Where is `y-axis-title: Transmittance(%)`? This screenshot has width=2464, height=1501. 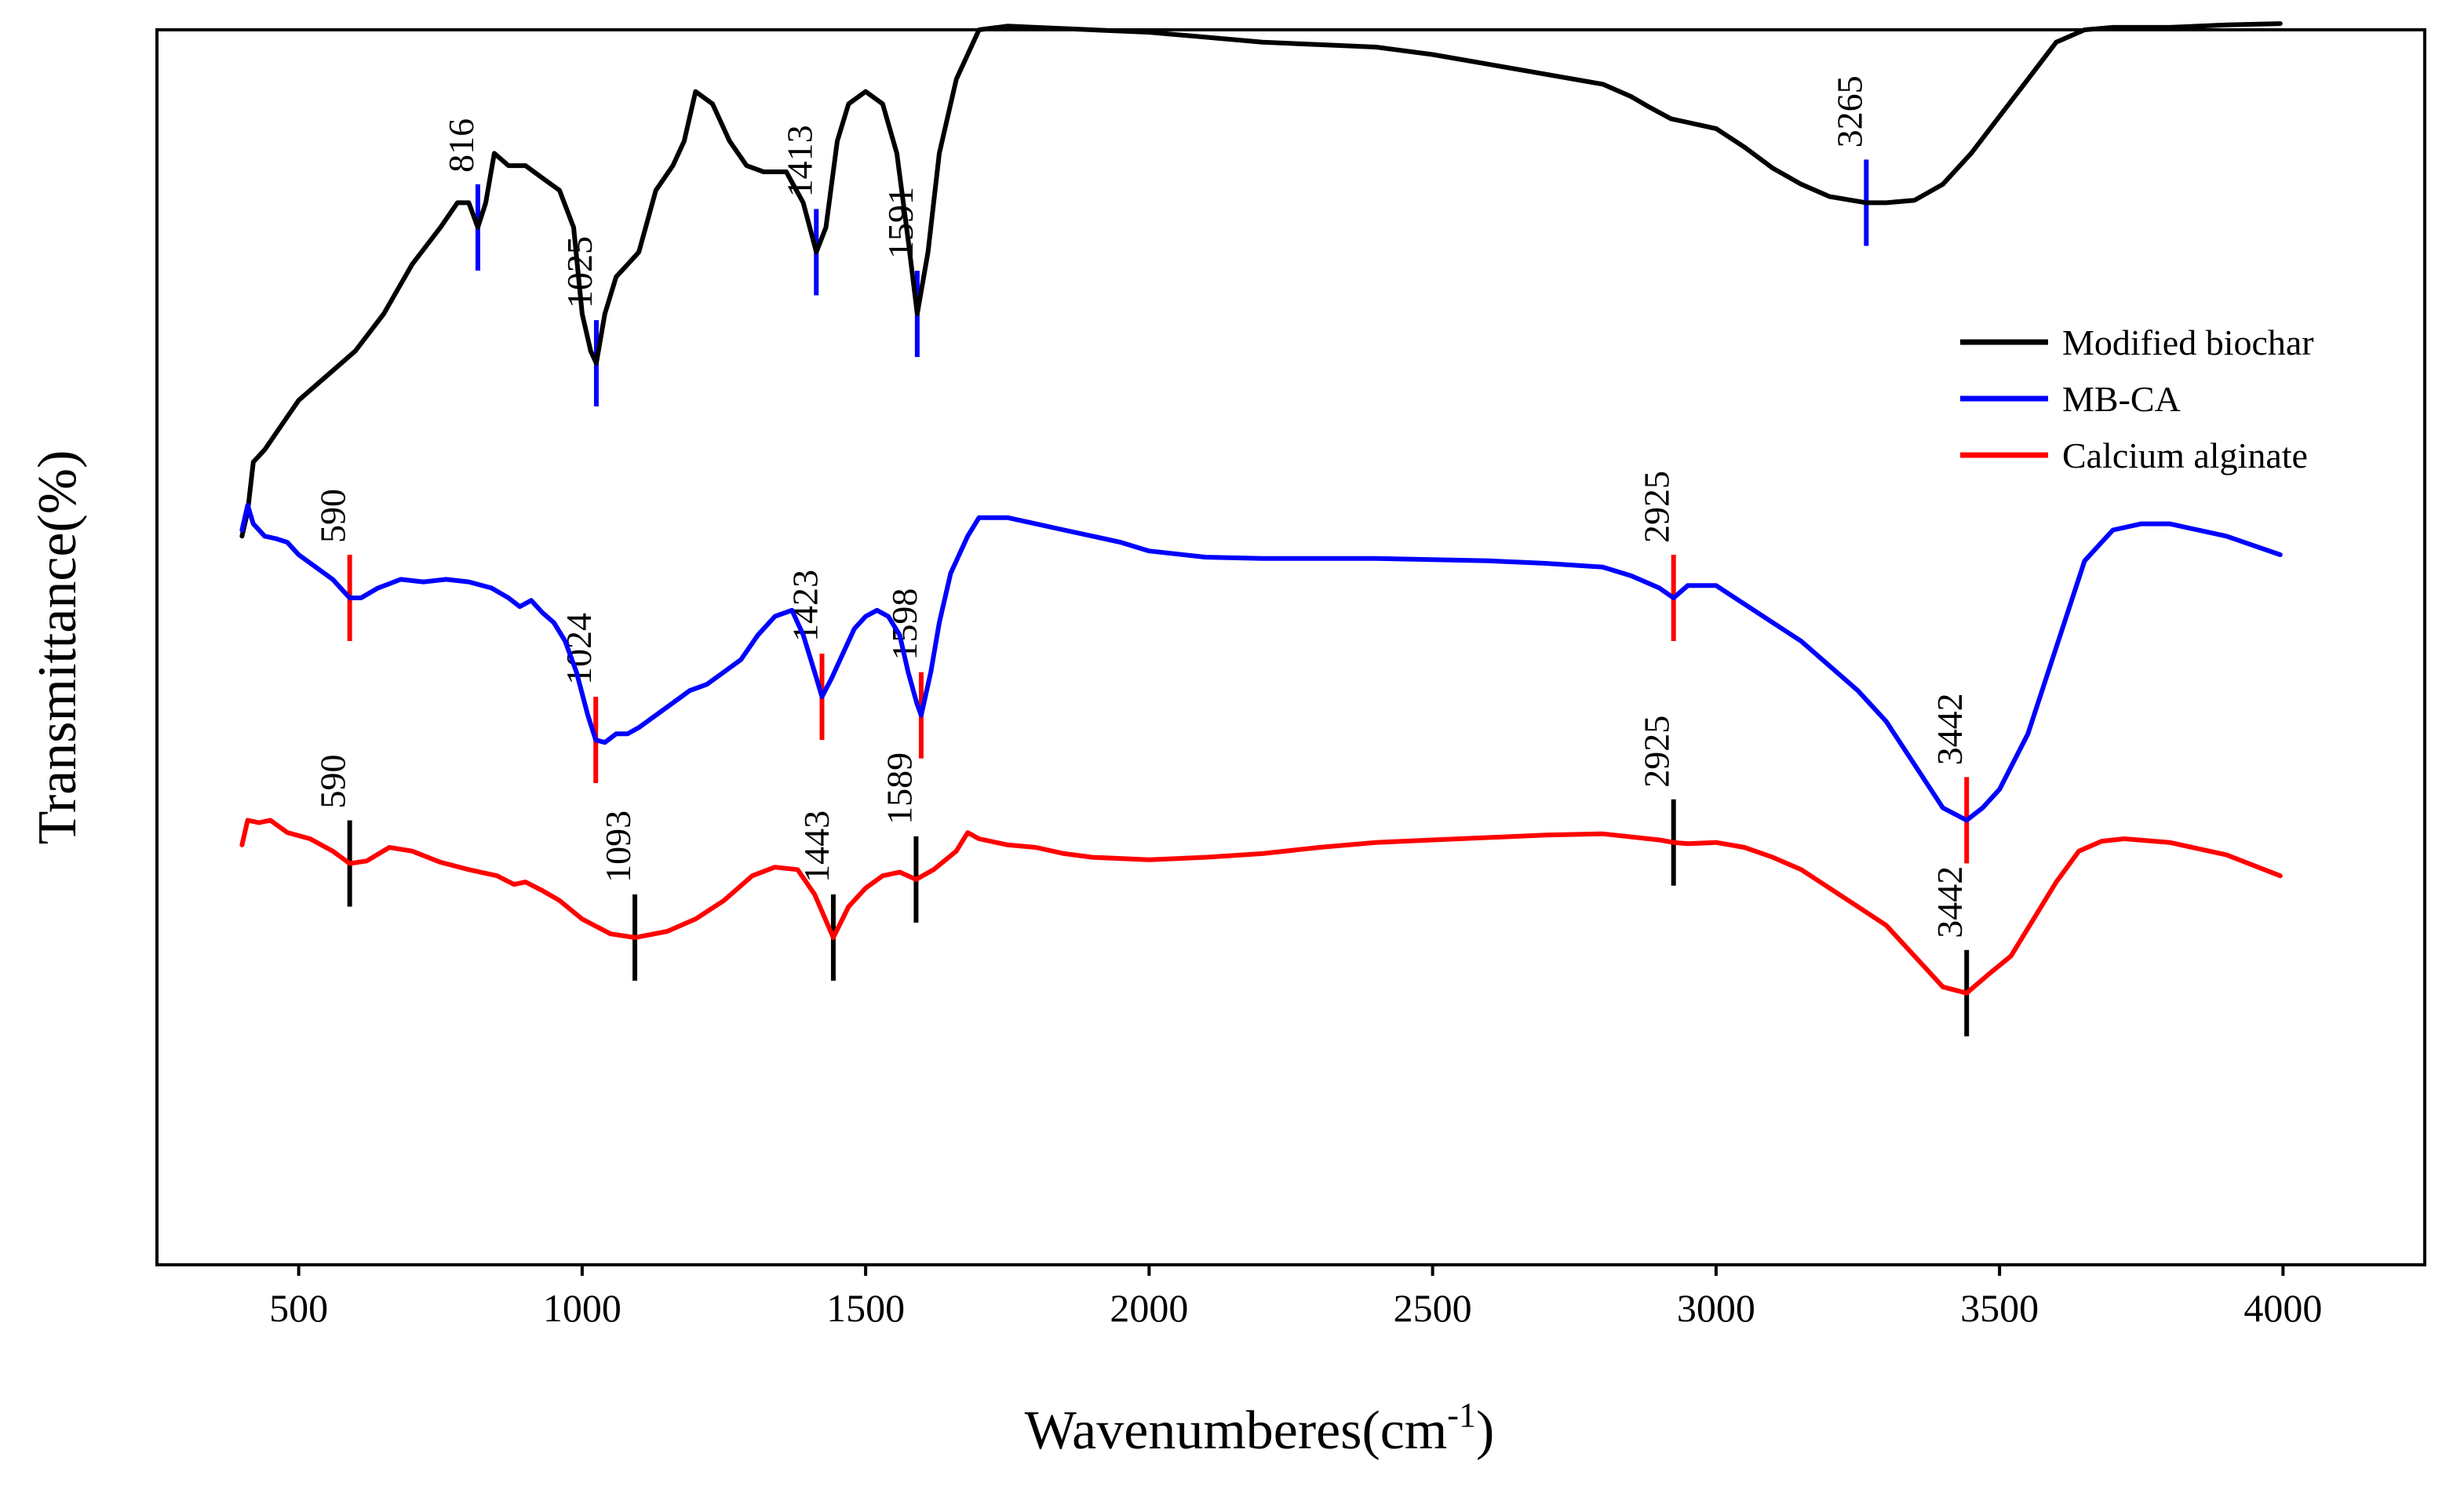 y-axis-title: Transmittance(%) is located at coordinates (57, 647).